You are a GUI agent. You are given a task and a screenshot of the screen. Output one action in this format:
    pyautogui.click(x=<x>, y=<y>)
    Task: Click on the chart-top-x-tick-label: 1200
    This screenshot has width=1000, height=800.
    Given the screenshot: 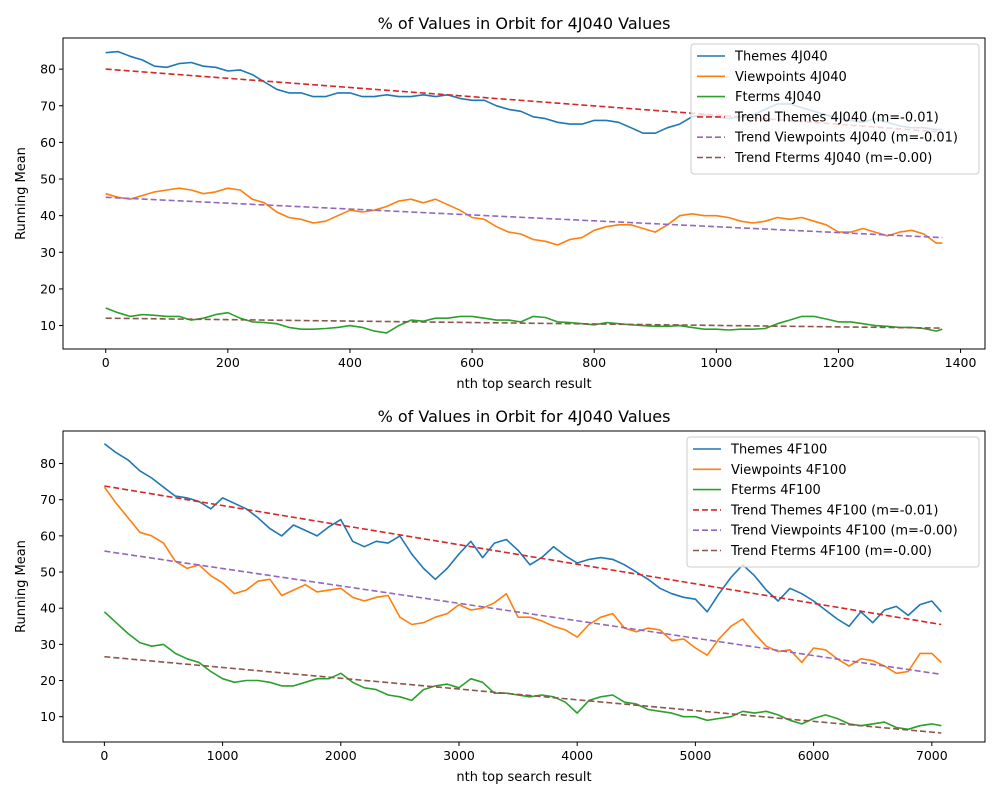 What is the action you would take?
    pyautogui.click(x=839, y=362)
    